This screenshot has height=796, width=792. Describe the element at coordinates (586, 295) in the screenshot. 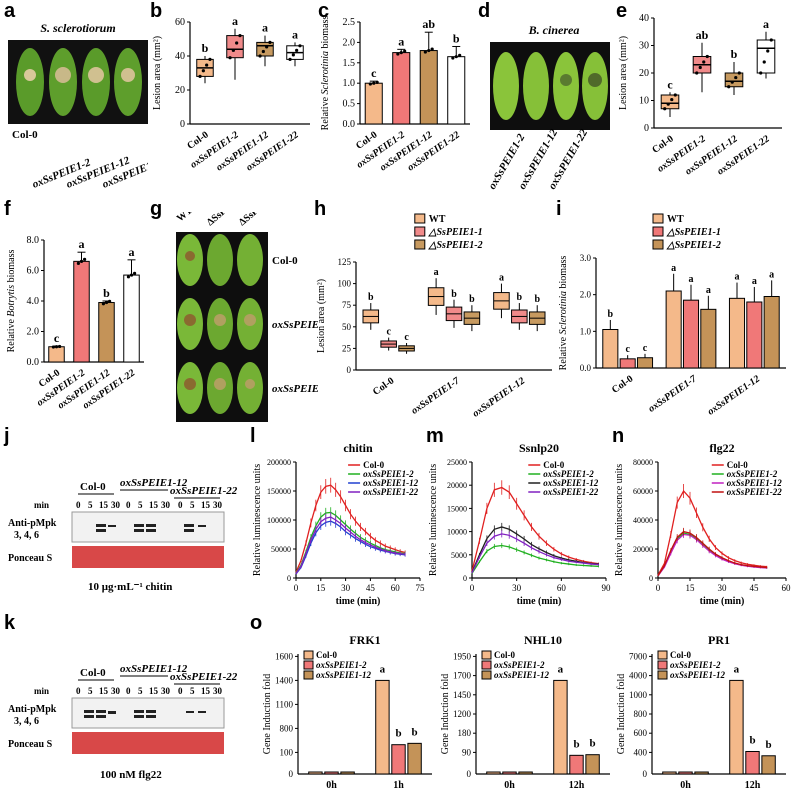

I see `i-ytick-label: 2.0` at that location.